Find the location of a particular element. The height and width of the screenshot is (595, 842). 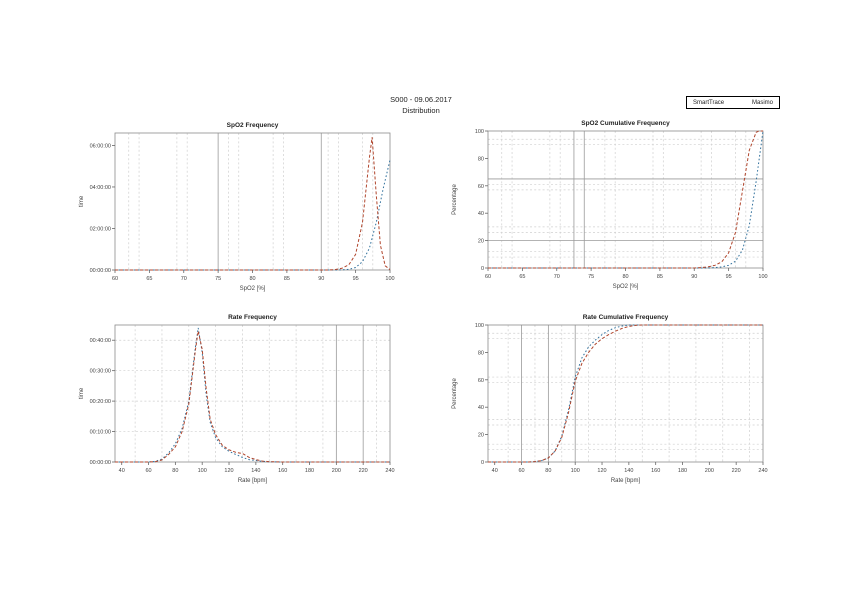

legend-item-smarttrace: SmartTrace is located at coordinates (709, 102).